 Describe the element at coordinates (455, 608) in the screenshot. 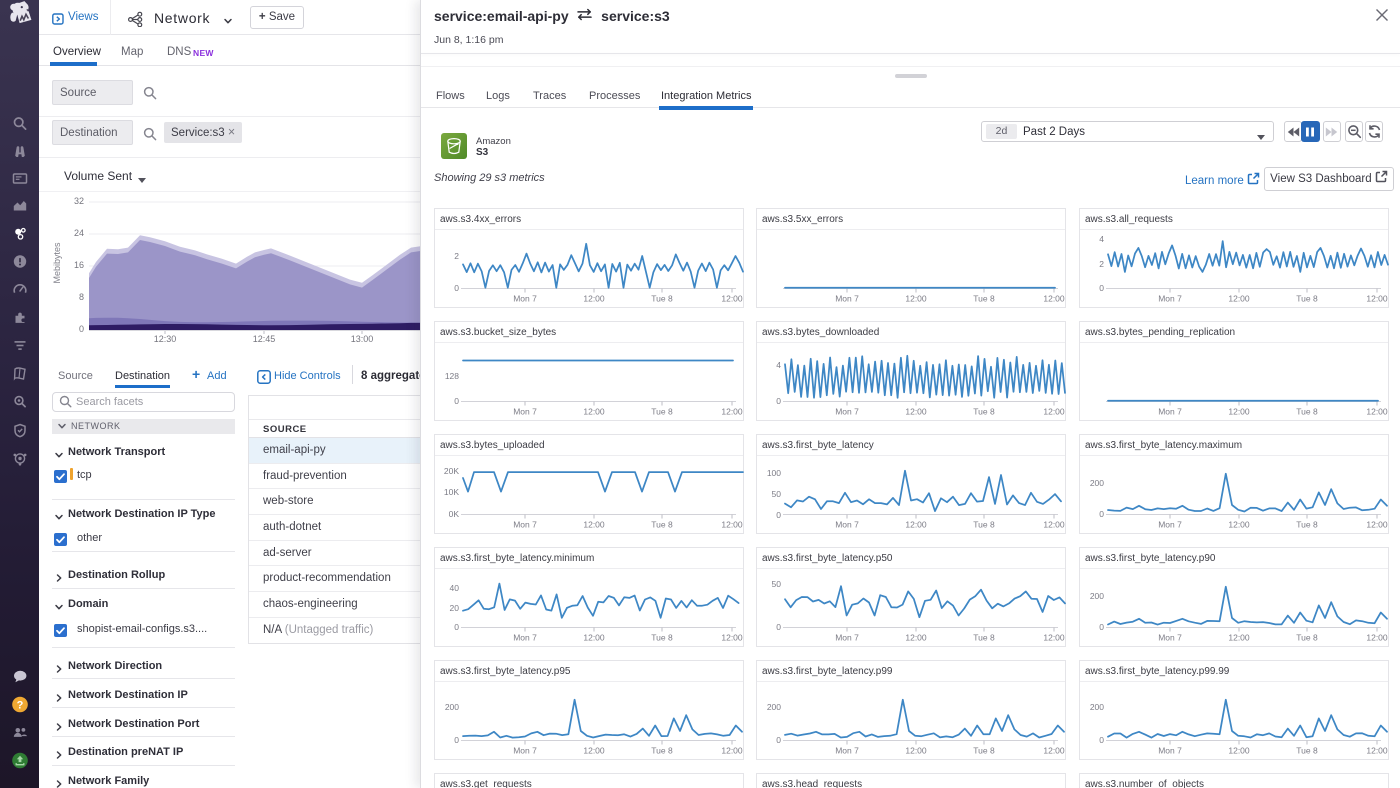

I see `svg-text: 20` at that location.